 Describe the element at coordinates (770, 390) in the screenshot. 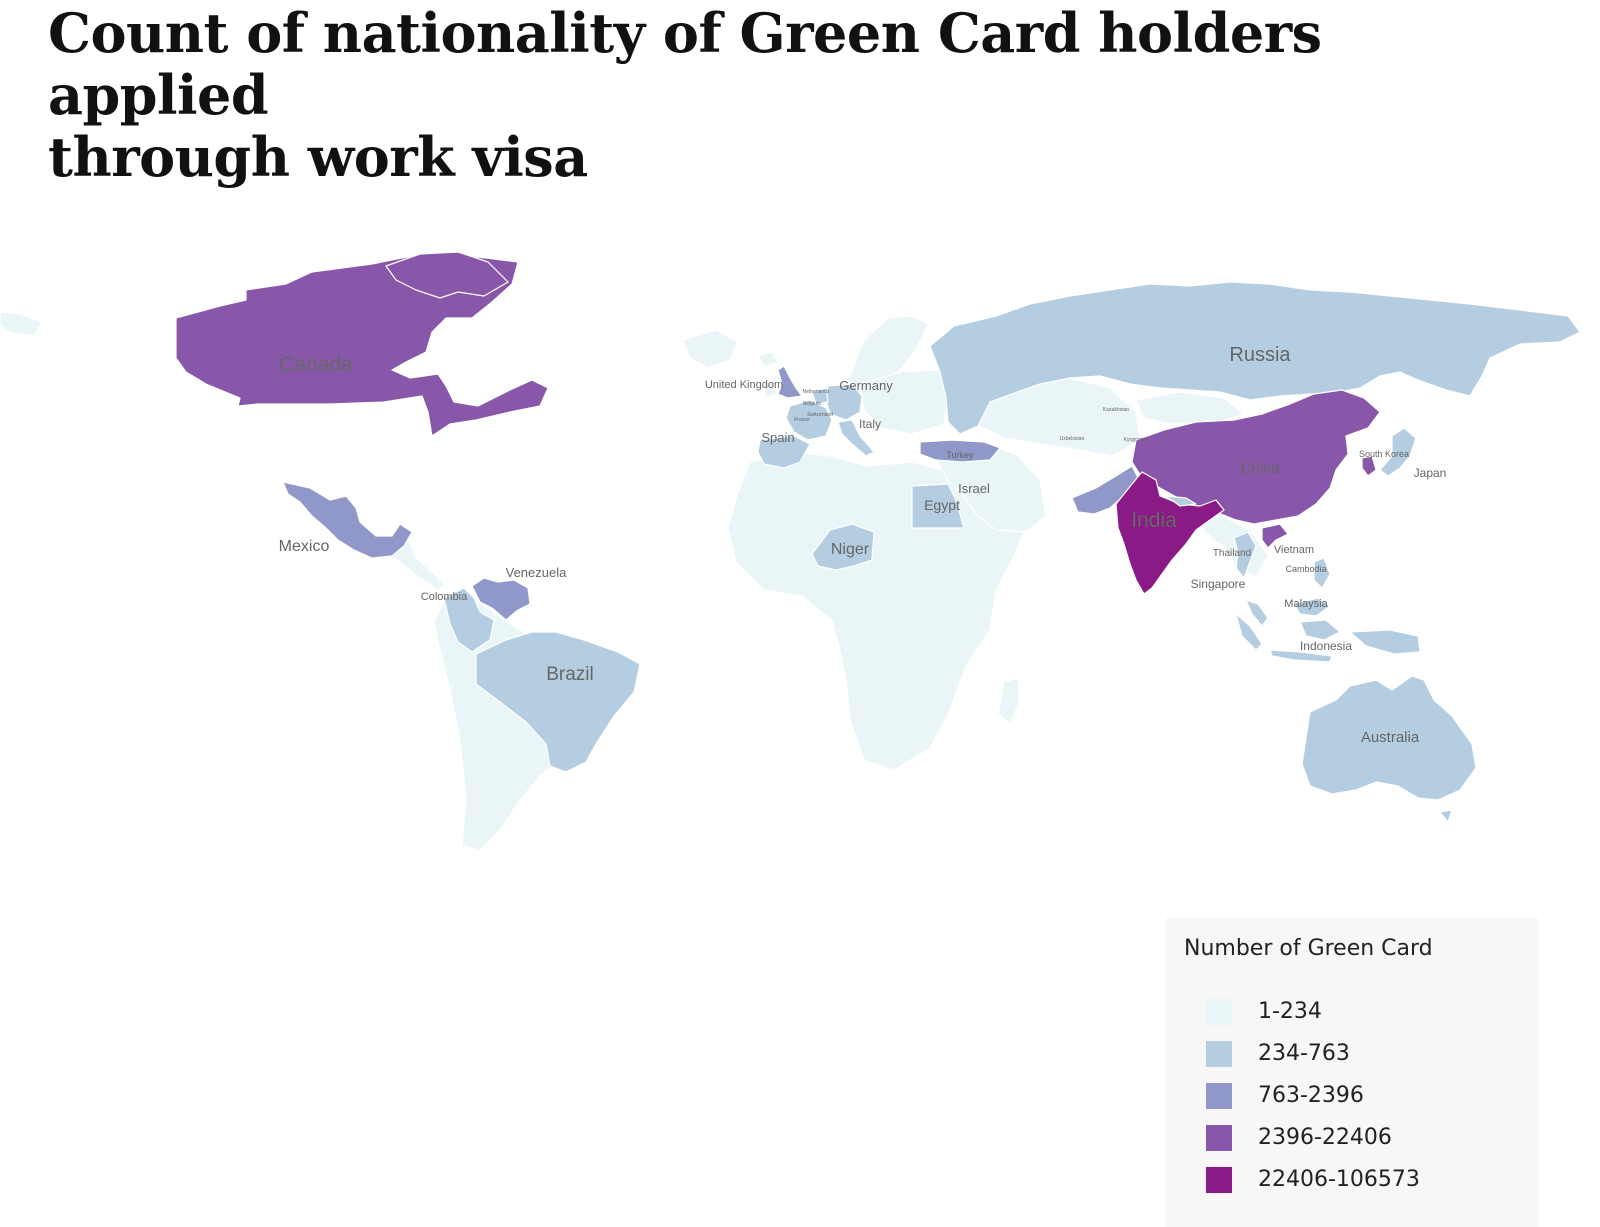

I see `country-ireland` at that location.